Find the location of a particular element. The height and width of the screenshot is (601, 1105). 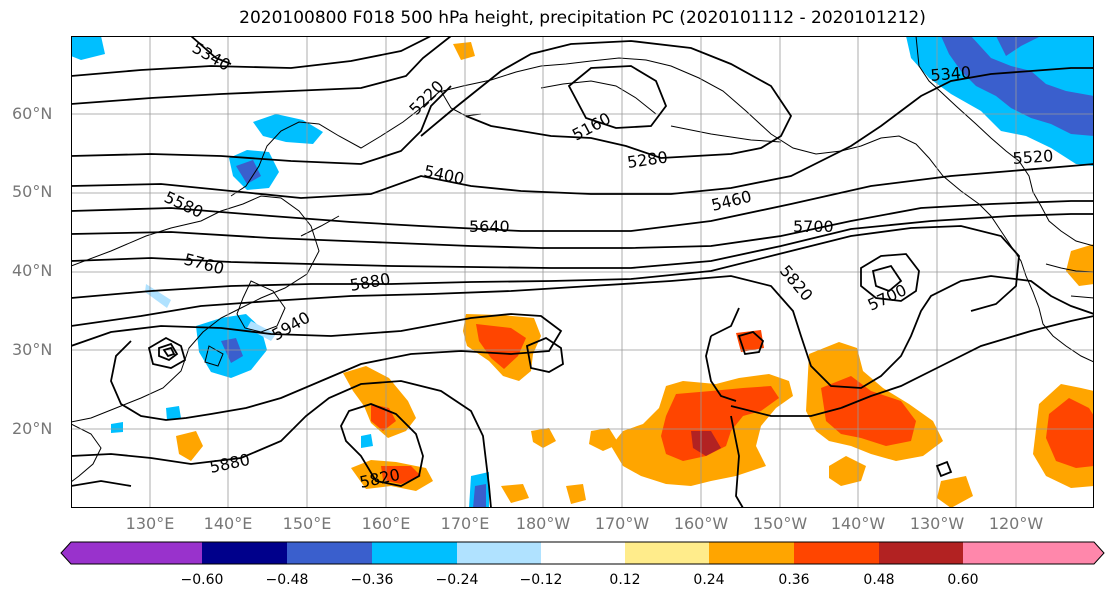

colorbar-segments is located at coordinates (582, 553).